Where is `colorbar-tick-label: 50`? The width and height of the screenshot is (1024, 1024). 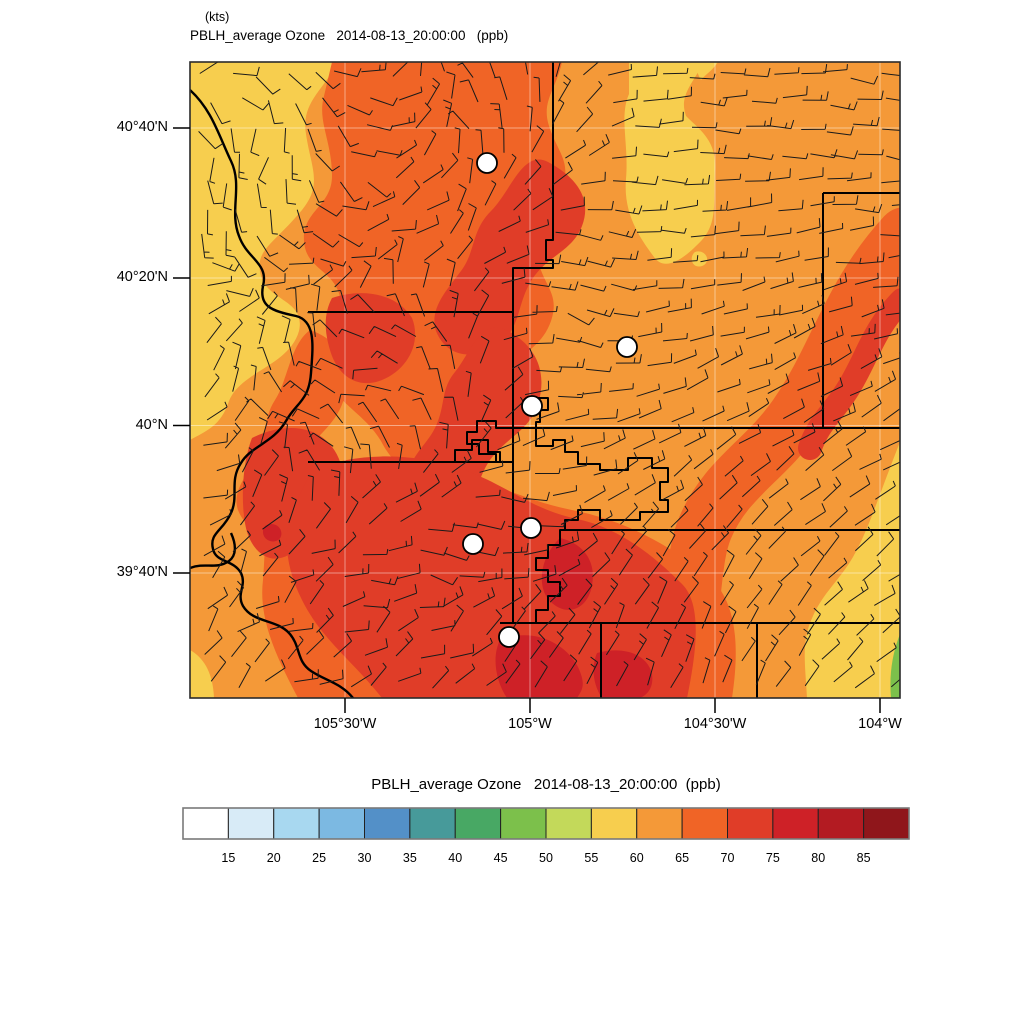 colorbar-tick-label: 50 is located at coordinates (546, 858).